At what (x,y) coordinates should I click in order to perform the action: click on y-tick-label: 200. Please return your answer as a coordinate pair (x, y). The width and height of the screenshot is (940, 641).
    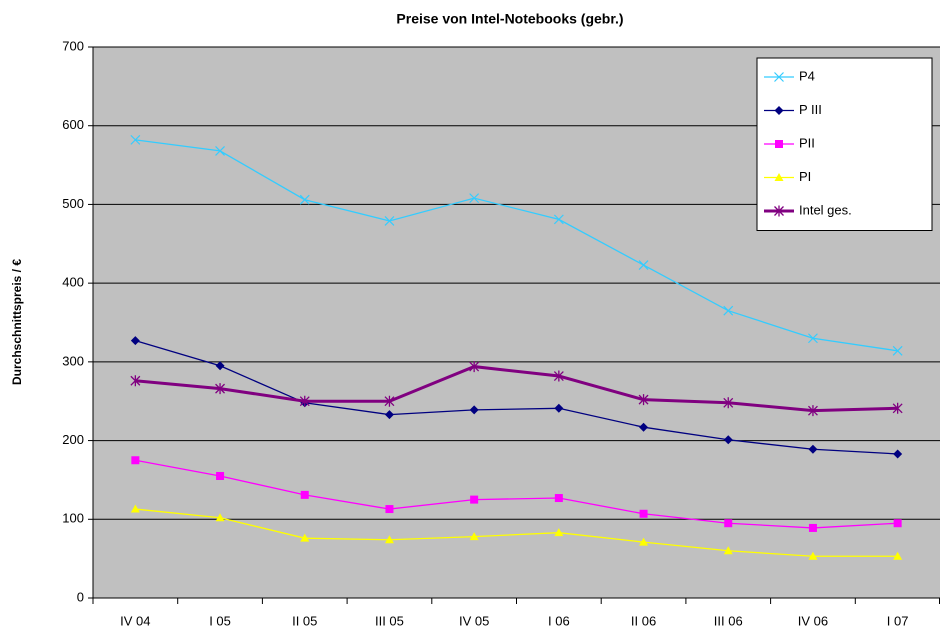
    Looking at the image, I should click on (73, 439).